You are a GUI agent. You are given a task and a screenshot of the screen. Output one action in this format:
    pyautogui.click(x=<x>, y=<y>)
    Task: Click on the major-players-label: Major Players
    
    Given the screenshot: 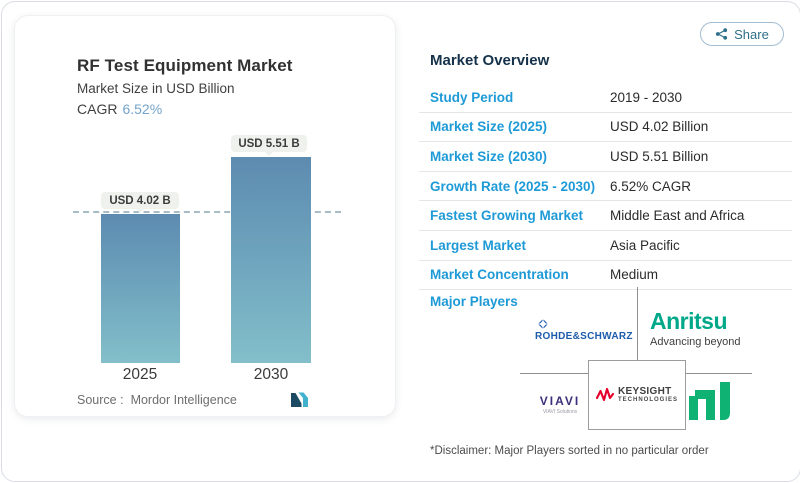 What is the action you would take?
    pyautogui.click(x=474, y=301)
    